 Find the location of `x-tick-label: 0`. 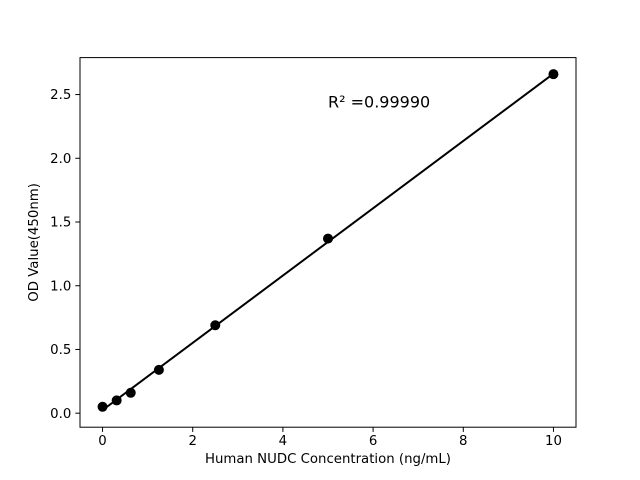

x-tick-label: 0 is located at coordinates (102, 441).